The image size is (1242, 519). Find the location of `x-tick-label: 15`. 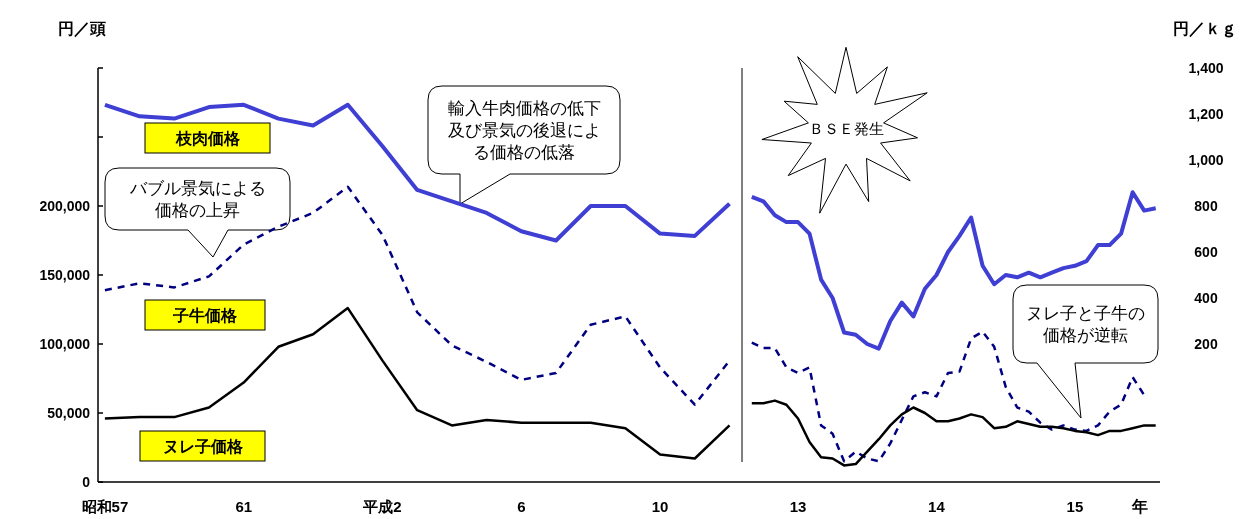

x-tick-label: 15 is located at coordinates (1075, 506).